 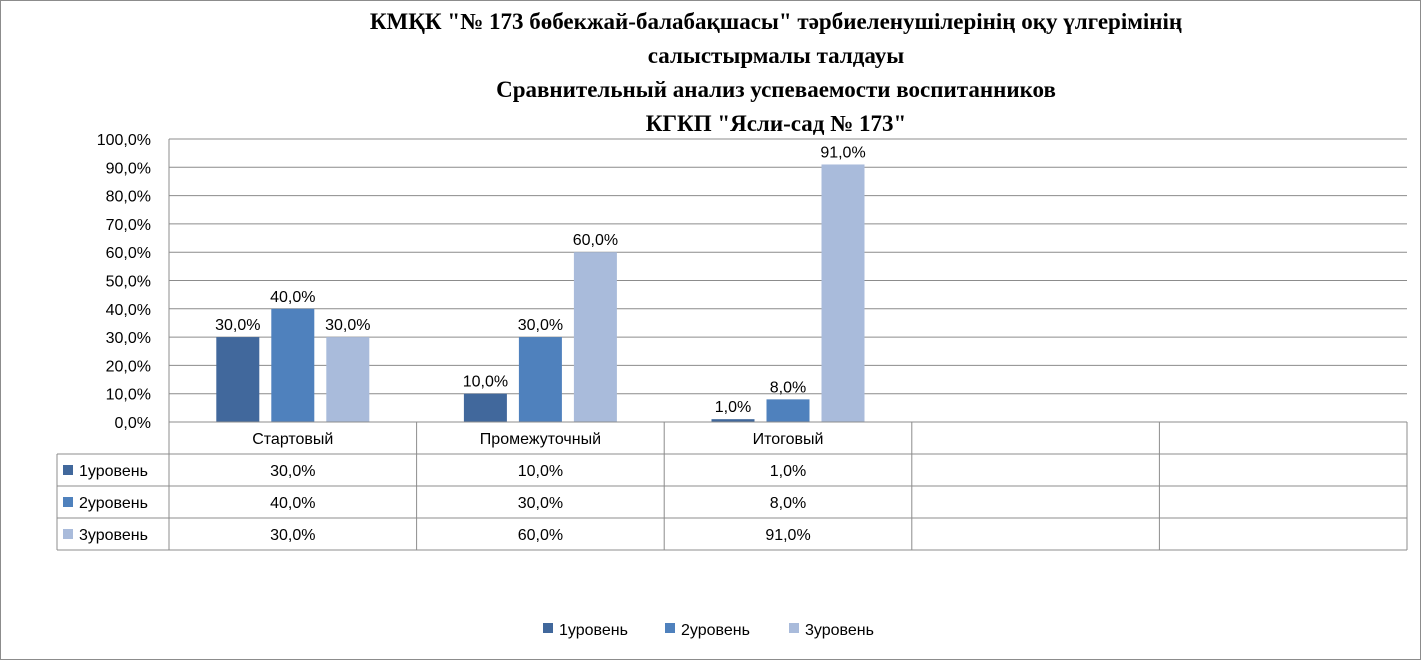 What do you see at coordinates (540, 471) in the screenshot?
I see `table-cell: 10,0%` at bounding box center [540, 471].